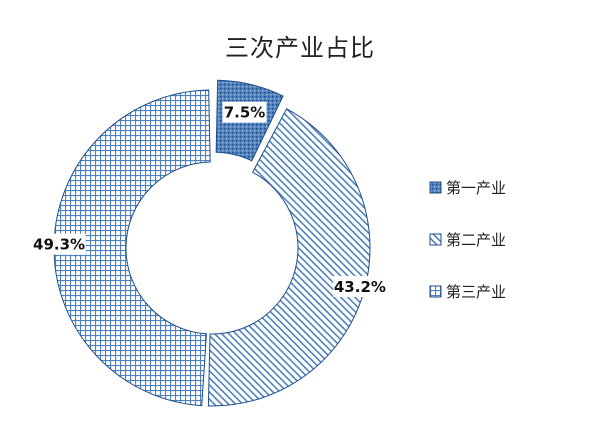  I want to click on data-label-2: 43.2%, so click(360, 286).